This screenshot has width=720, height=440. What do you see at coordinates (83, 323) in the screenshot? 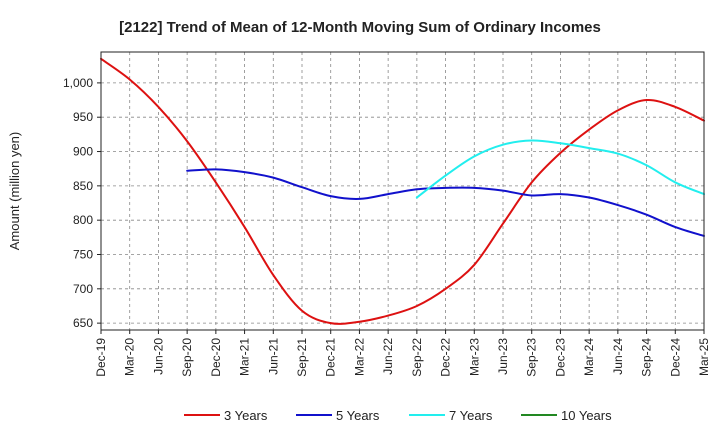
I see `y-tick-label: 650` at bounding box center [83, 323].